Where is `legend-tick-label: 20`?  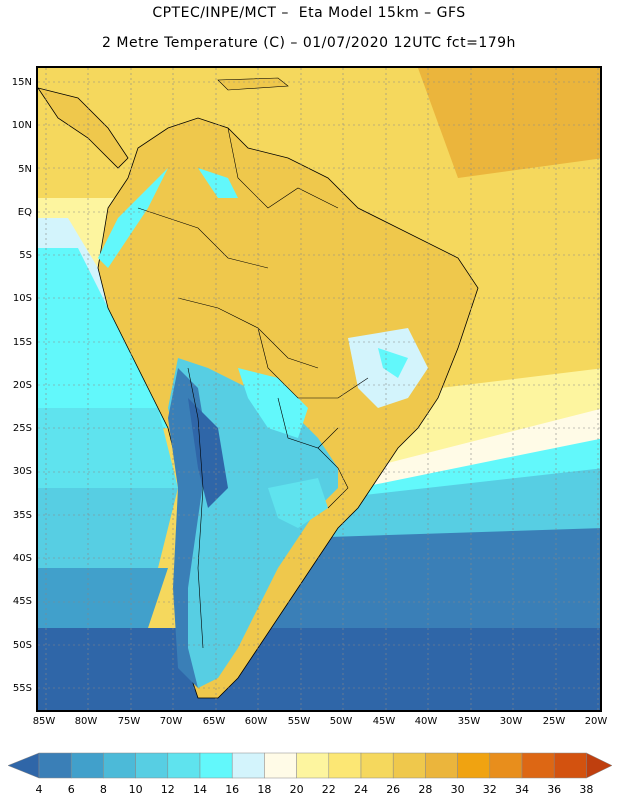
legend-tick-label: 20 is located at coordinates (296, 789).